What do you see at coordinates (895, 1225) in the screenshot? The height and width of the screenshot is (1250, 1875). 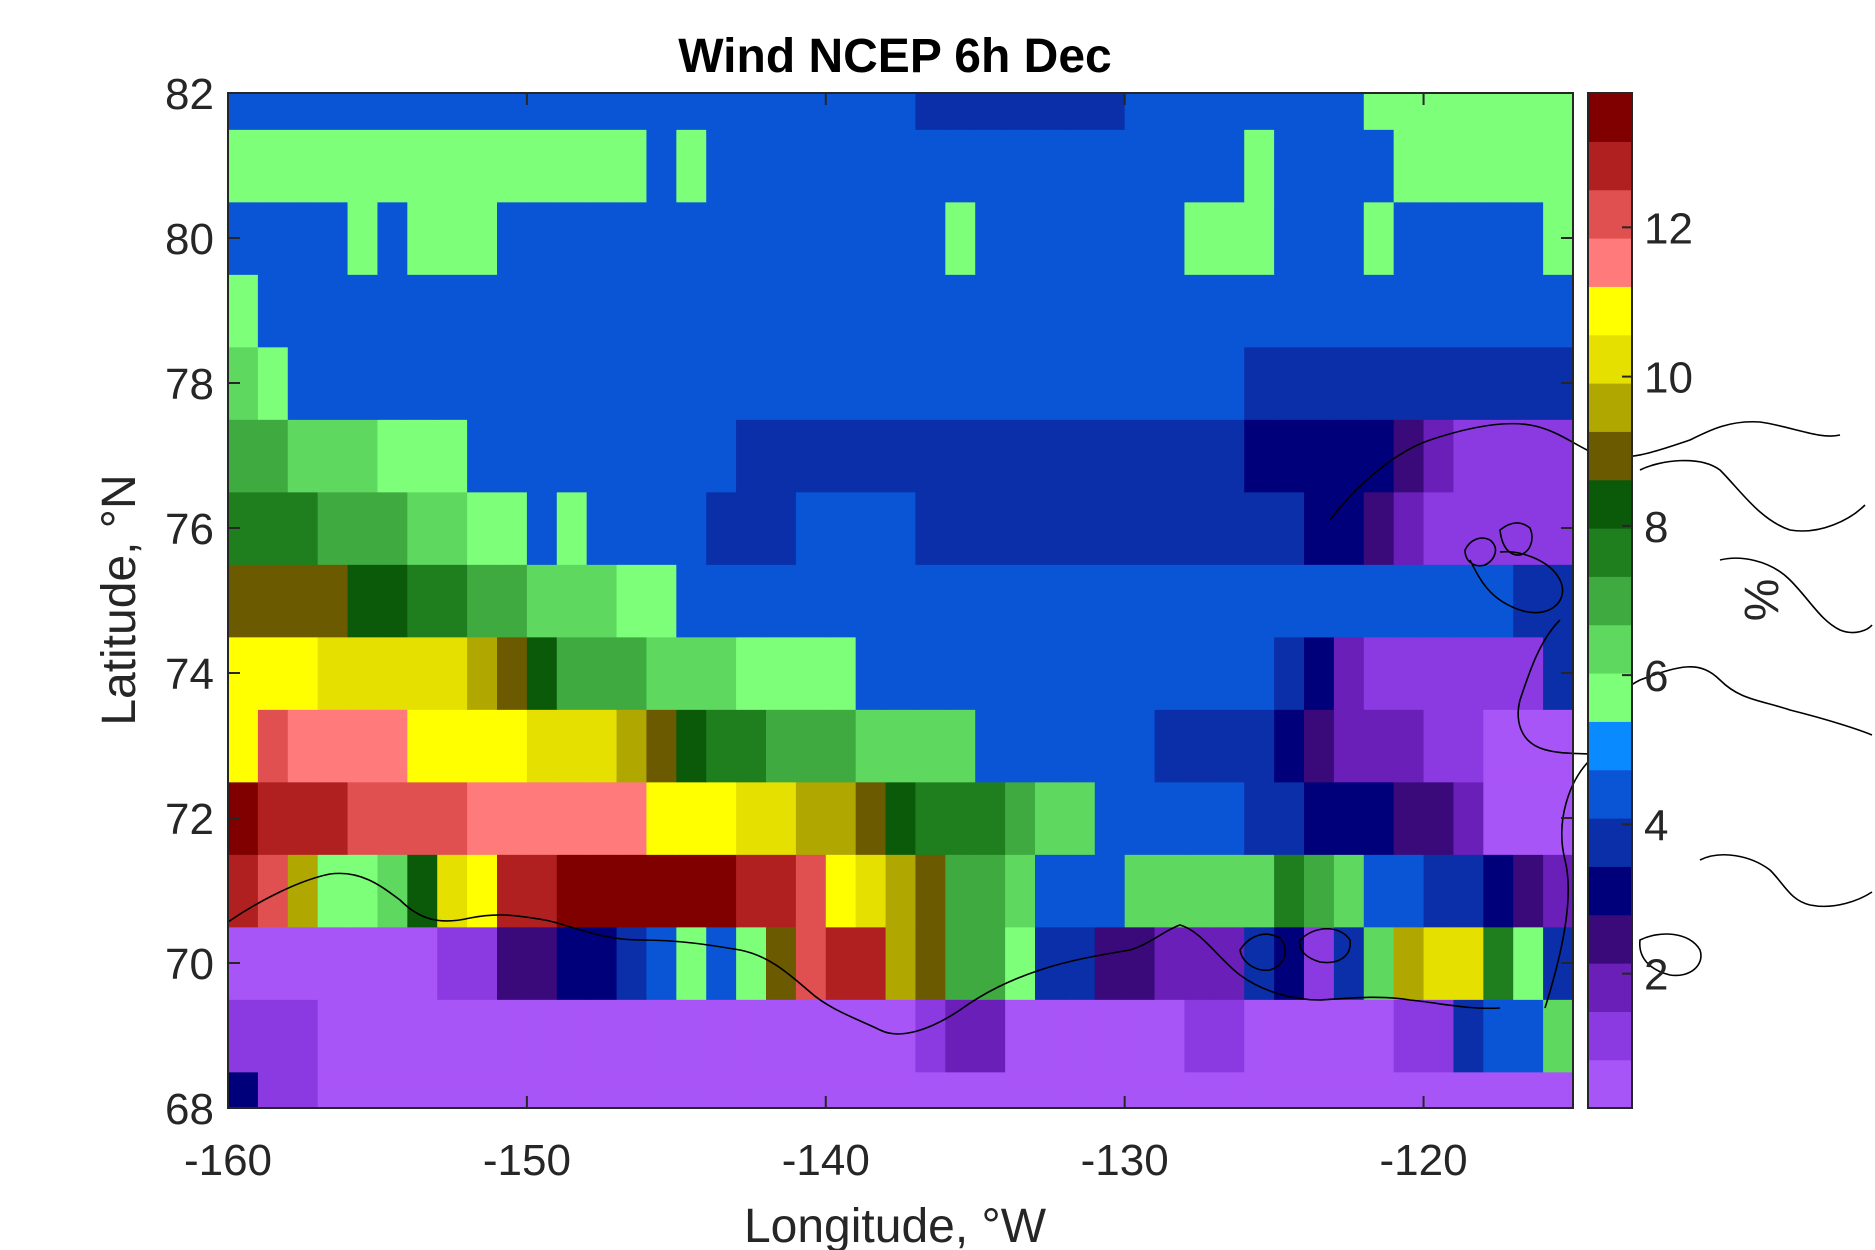 I see `x-axis-label: Longitude, °W` at bounding box center [895, 1225].